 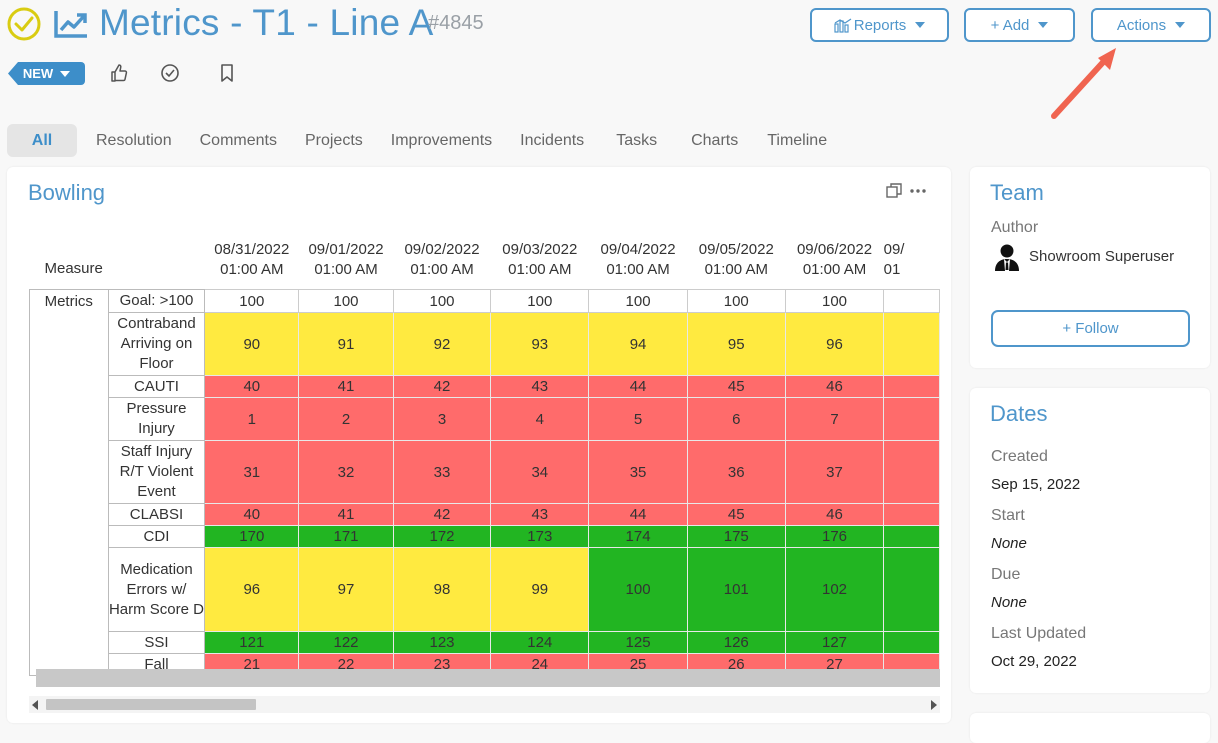 What do you see at coordinates (1102, 256) in the screenshot?
I see `author-name: Showroom Superuser` at bounding box center [1102, 256].